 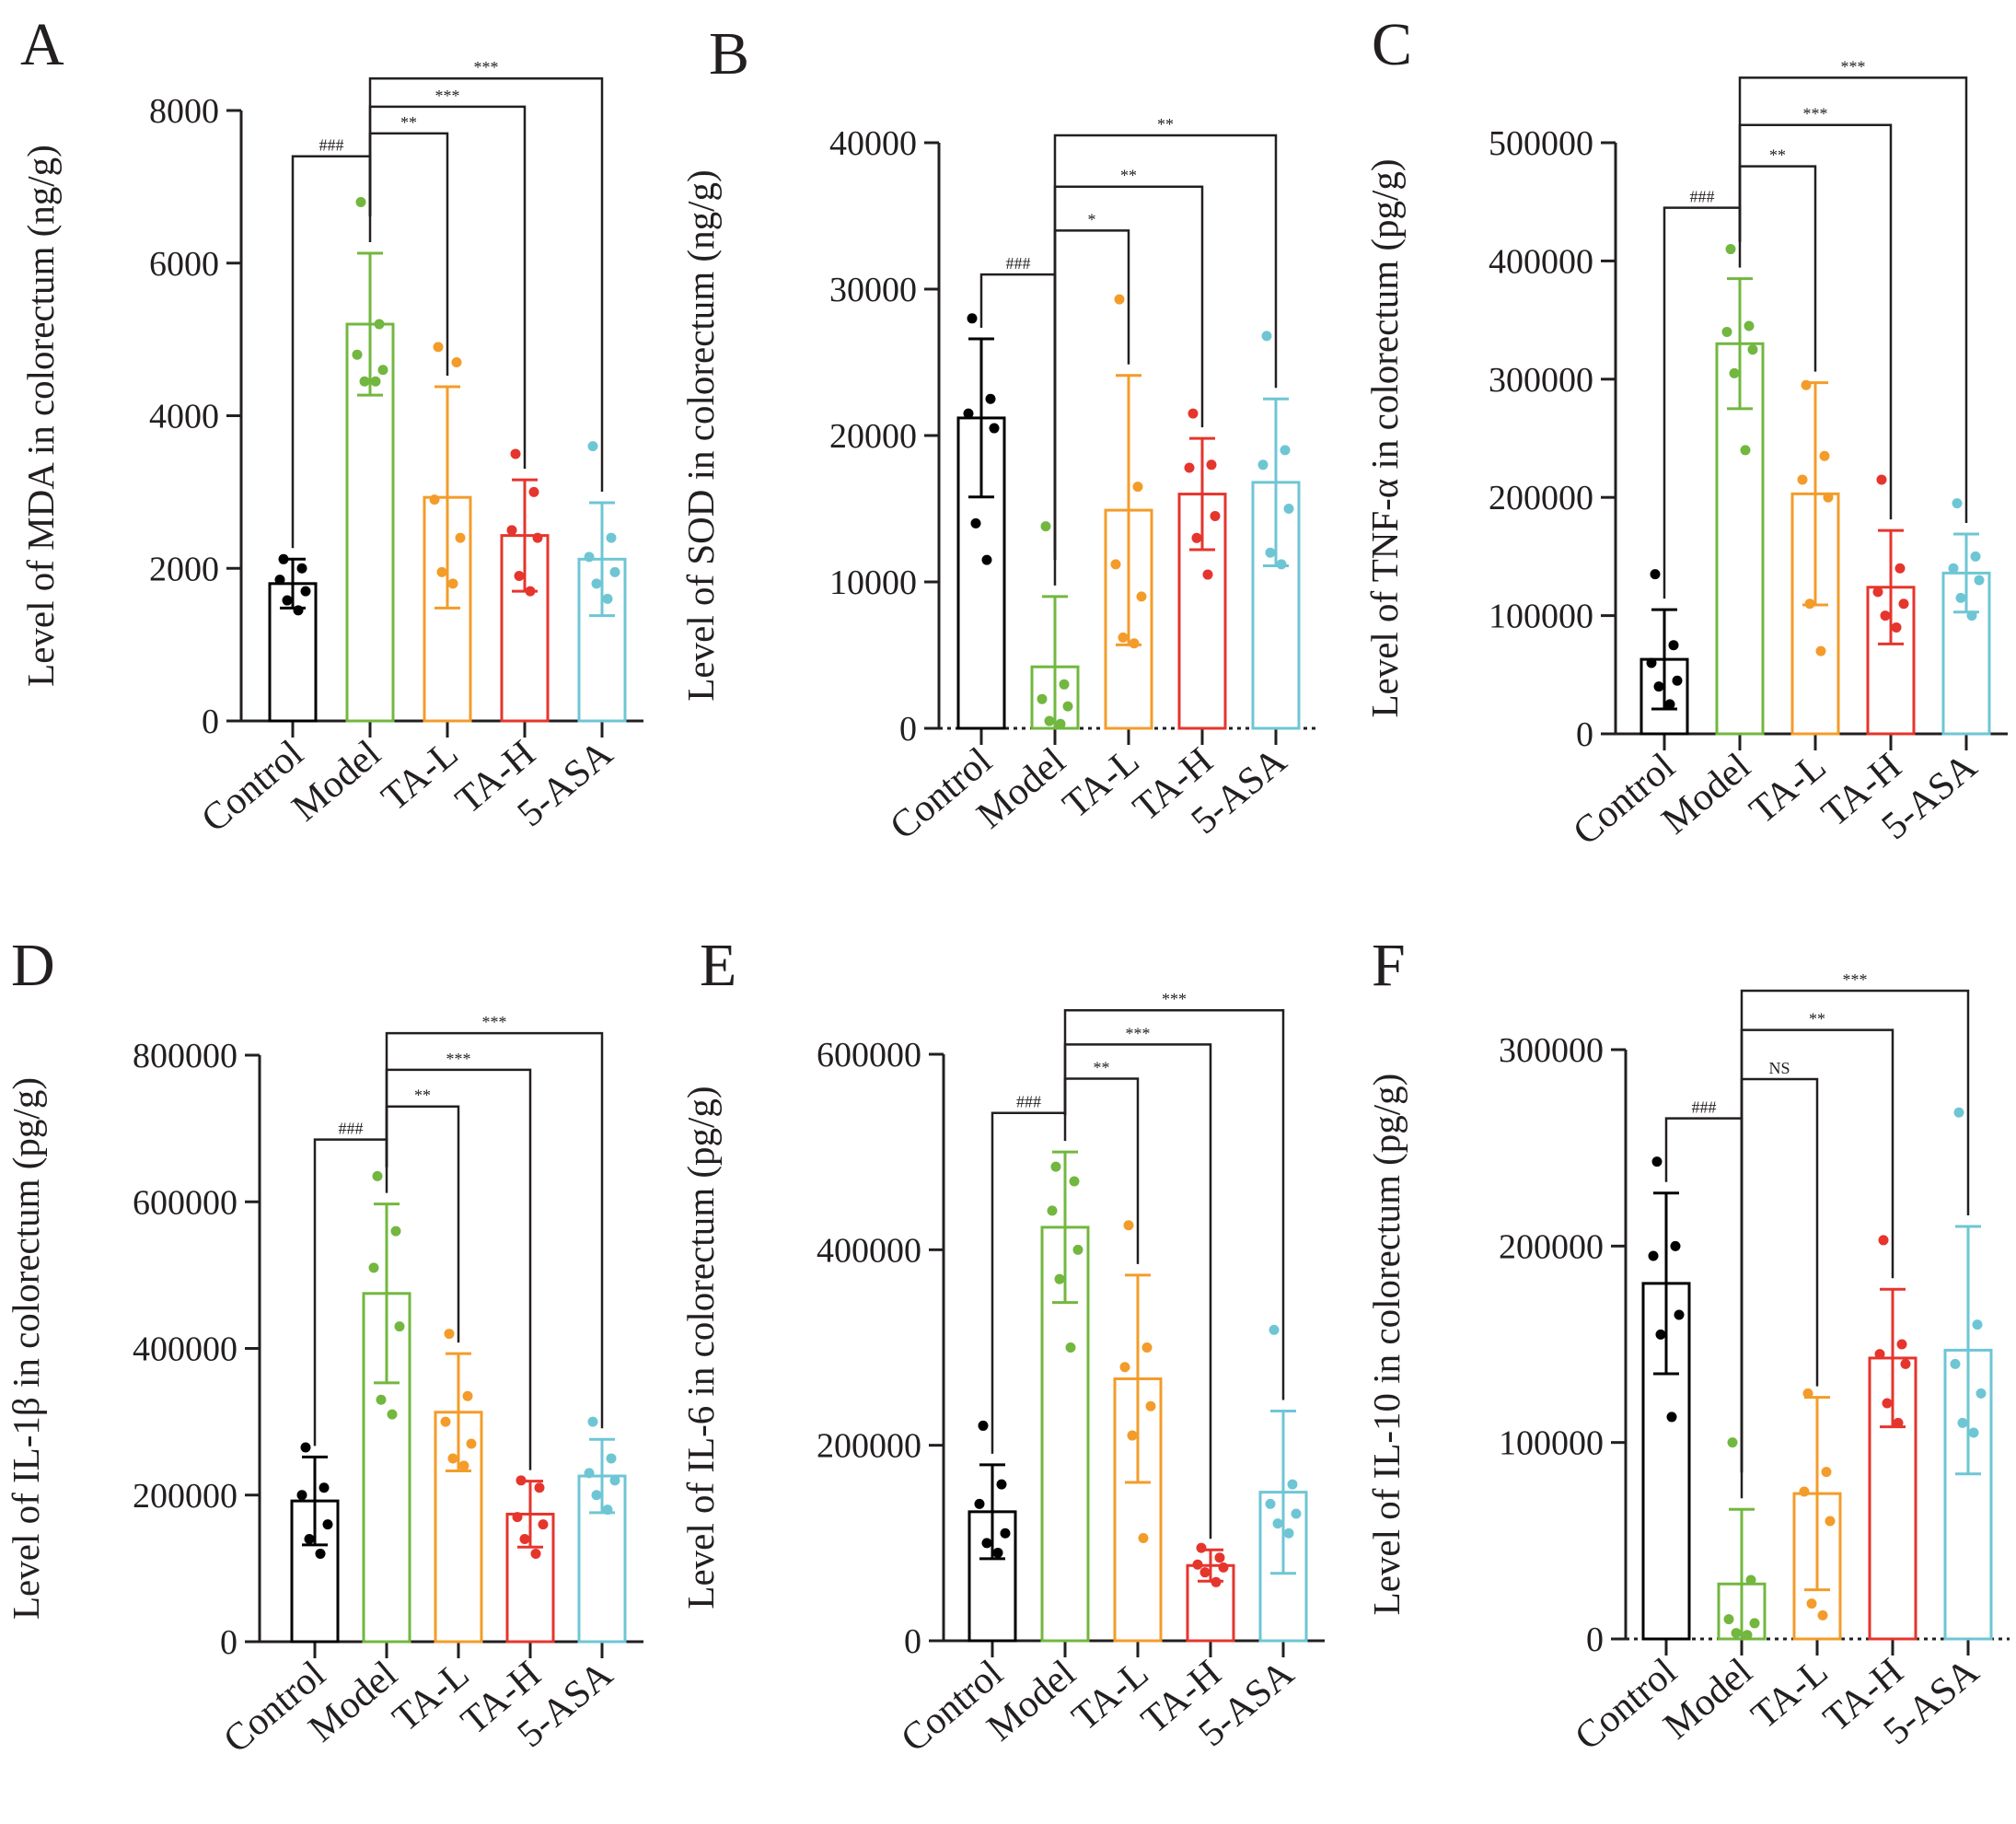 What do you see at coordinates (26, 1348) in the screenshot?
I see `y-axis-label: Level of IL-1β in colorectum (pg/g)` at bounding box center [26, 1348].